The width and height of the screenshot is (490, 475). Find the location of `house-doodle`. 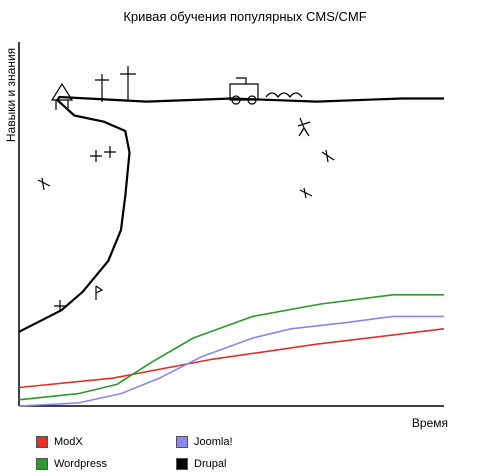

house-doodle is located at coordinates (62, 96).